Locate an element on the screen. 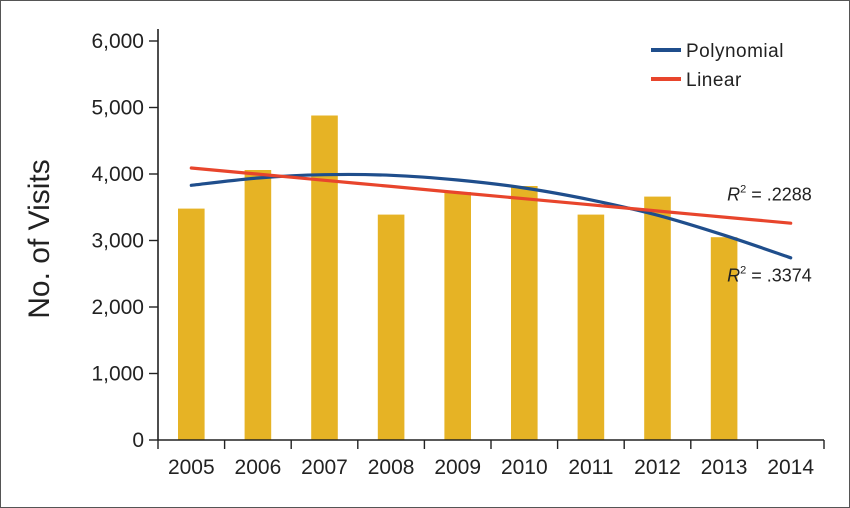 The height and width of the screenshot is (508, 850). r-squared-annotation: R2 = .2288 is located at coordinates (769, 194).